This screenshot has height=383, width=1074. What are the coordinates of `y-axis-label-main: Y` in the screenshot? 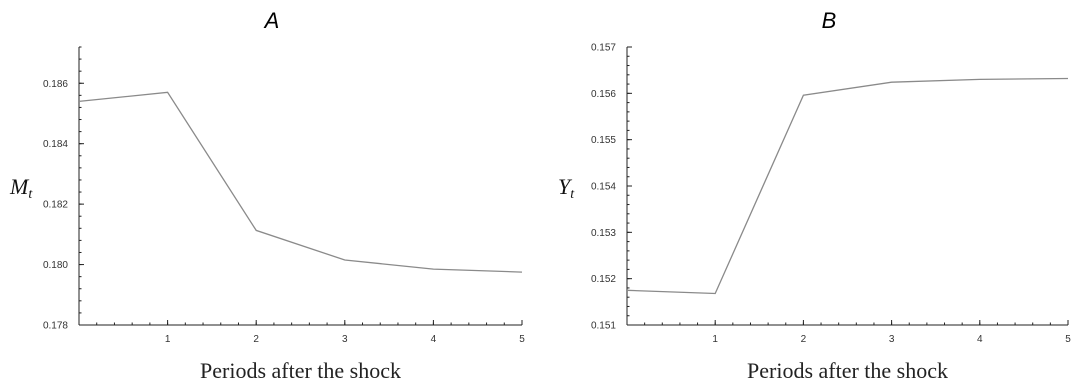 It's located at (565, 186).